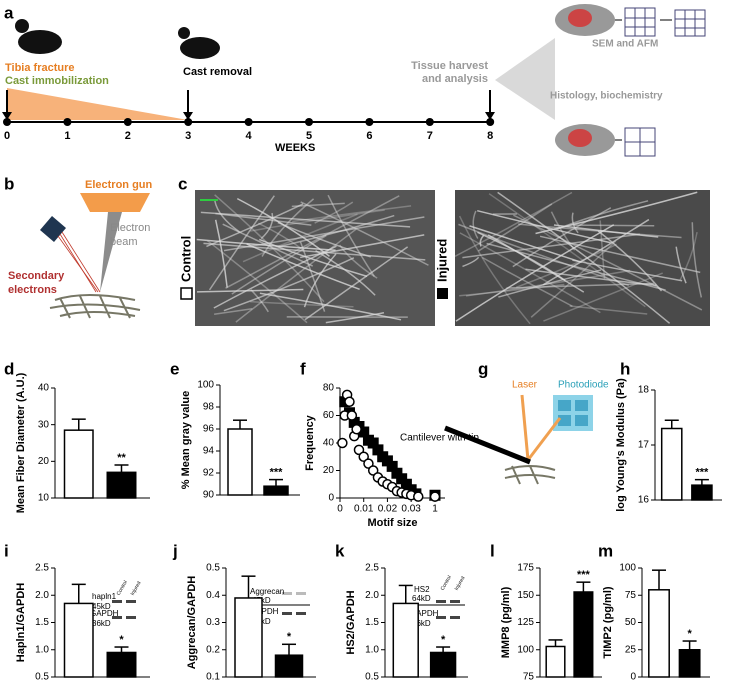  I want to click on panel-label: g, so click(483, 368).